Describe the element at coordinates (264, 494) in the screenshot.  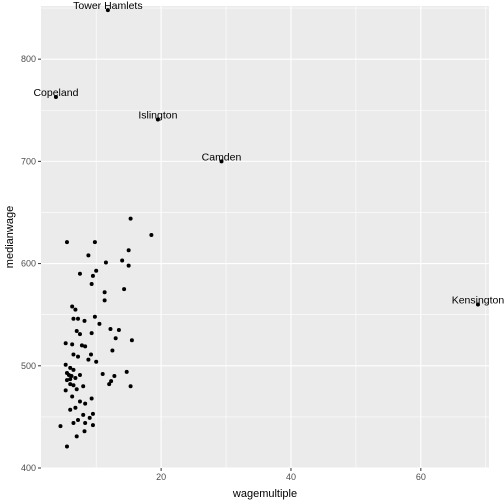
I see `x-axis-title: wagemultiple` at that location.